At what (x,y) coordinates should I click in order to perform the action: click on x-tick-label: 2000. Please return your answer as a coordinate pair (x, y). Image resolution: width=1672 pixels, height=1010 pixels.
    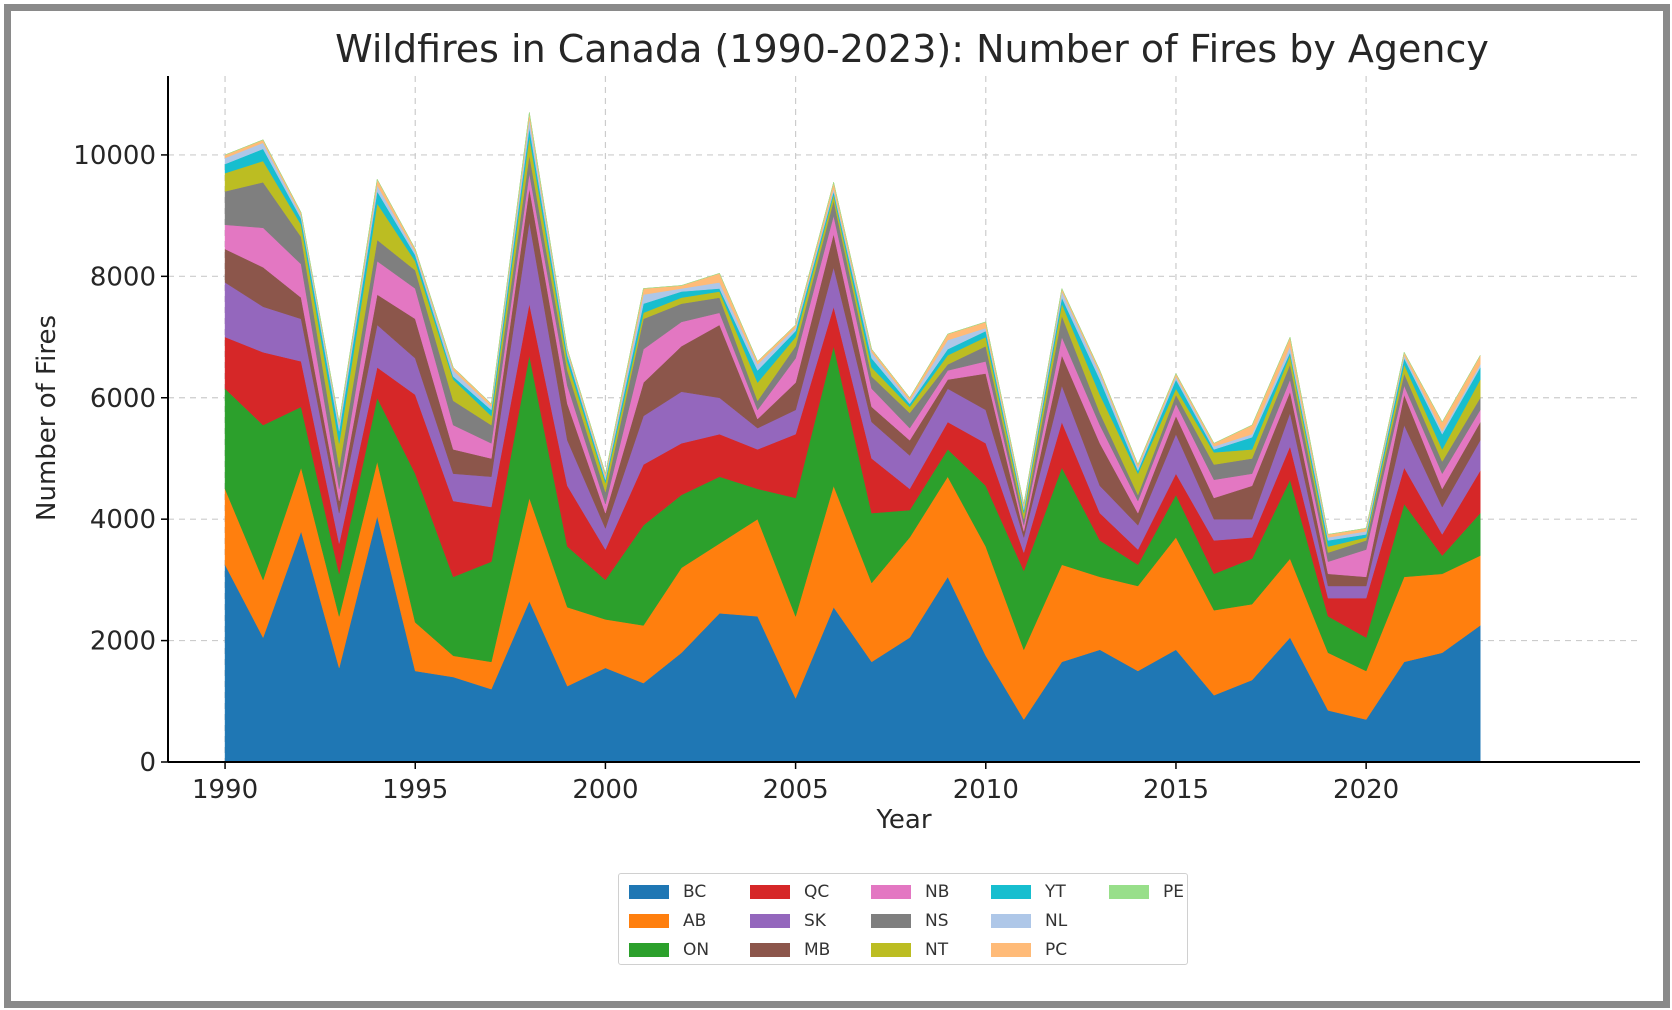
    Looking at the image, I should click on (605, 790).